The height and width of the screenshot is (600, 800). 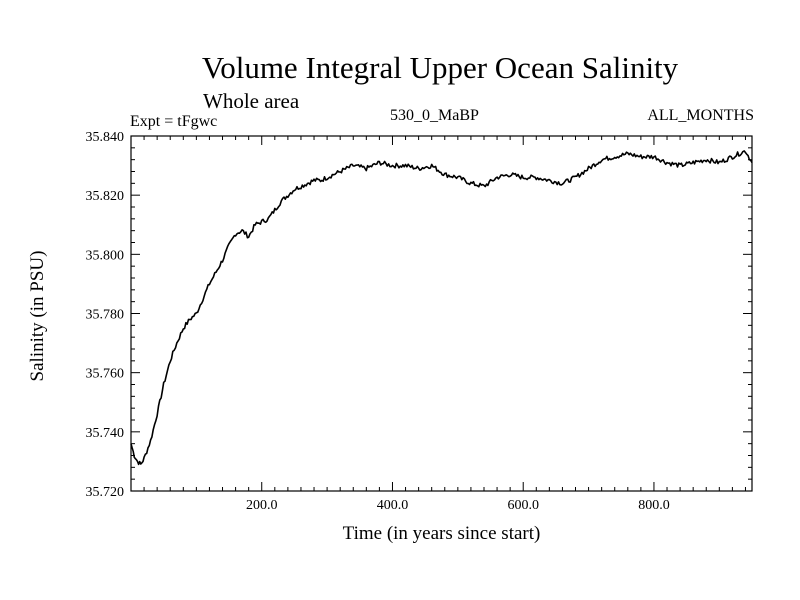 What do you see at coordinates (105, 196) in the screenshot?
I see `y-tick-label: 35.820` at bounding box center [105, 196].